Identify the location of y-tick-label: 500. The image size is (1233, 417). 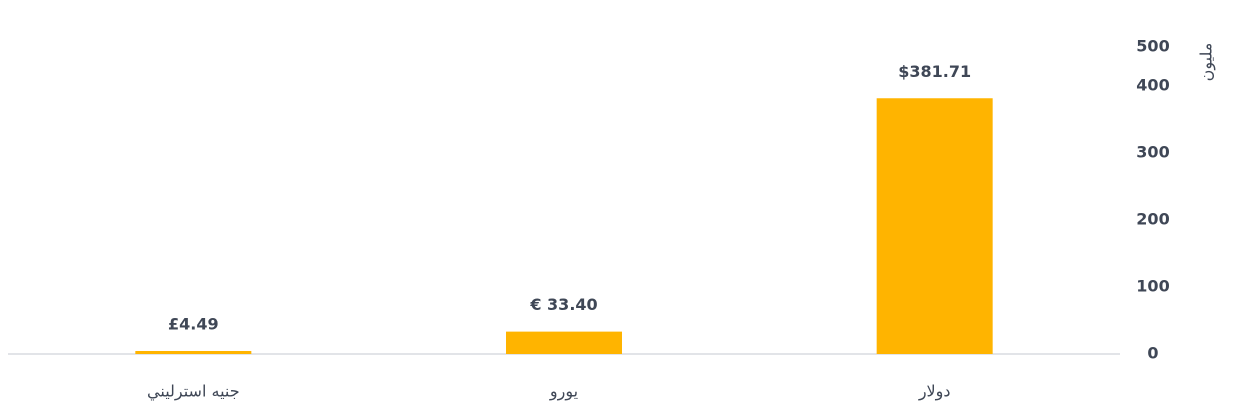
(1152, 46).